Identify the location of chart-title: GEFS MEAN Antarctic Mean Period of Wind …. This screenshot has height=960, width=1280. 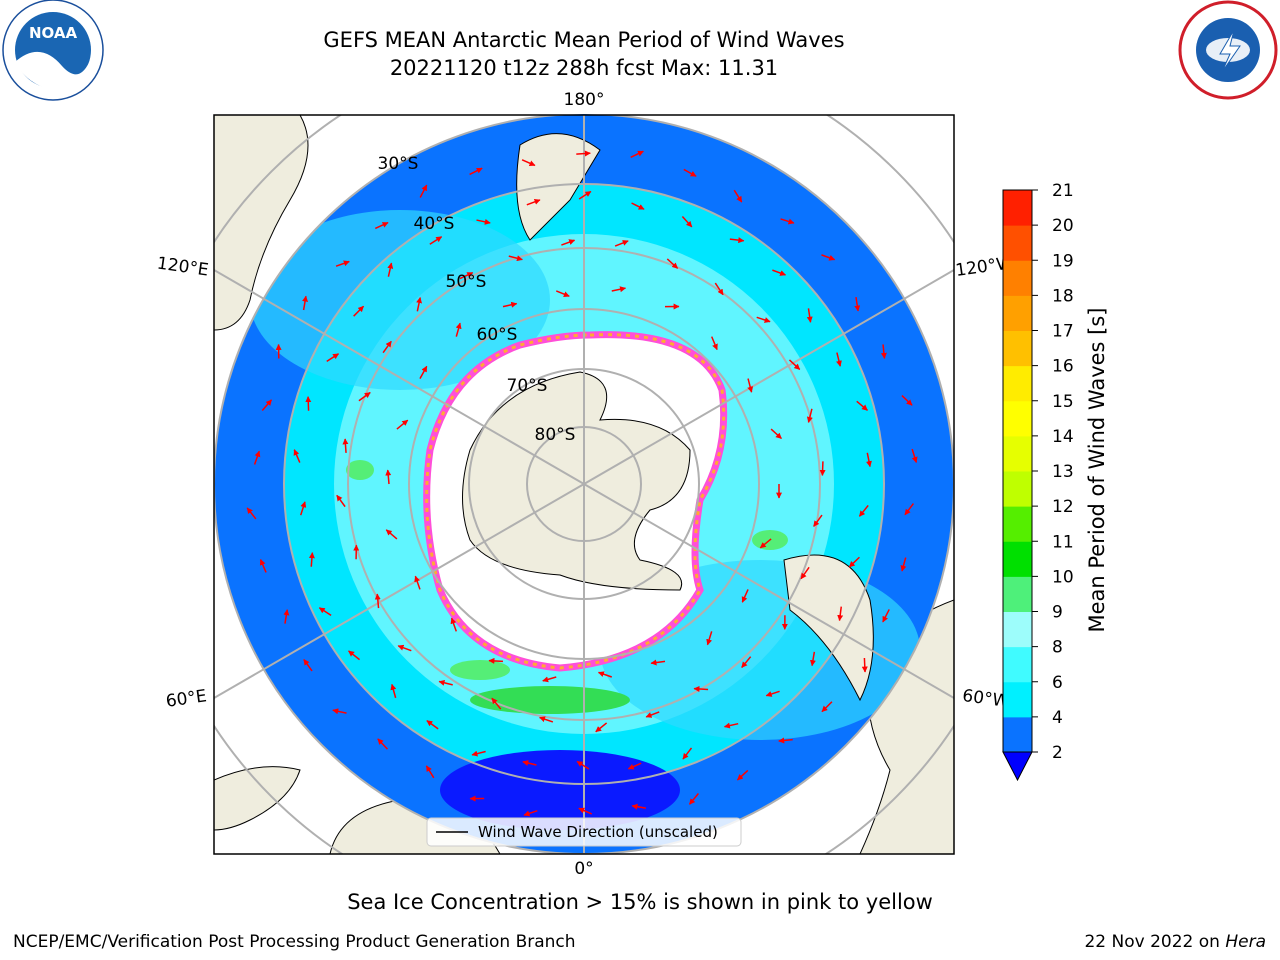
(584, 40).